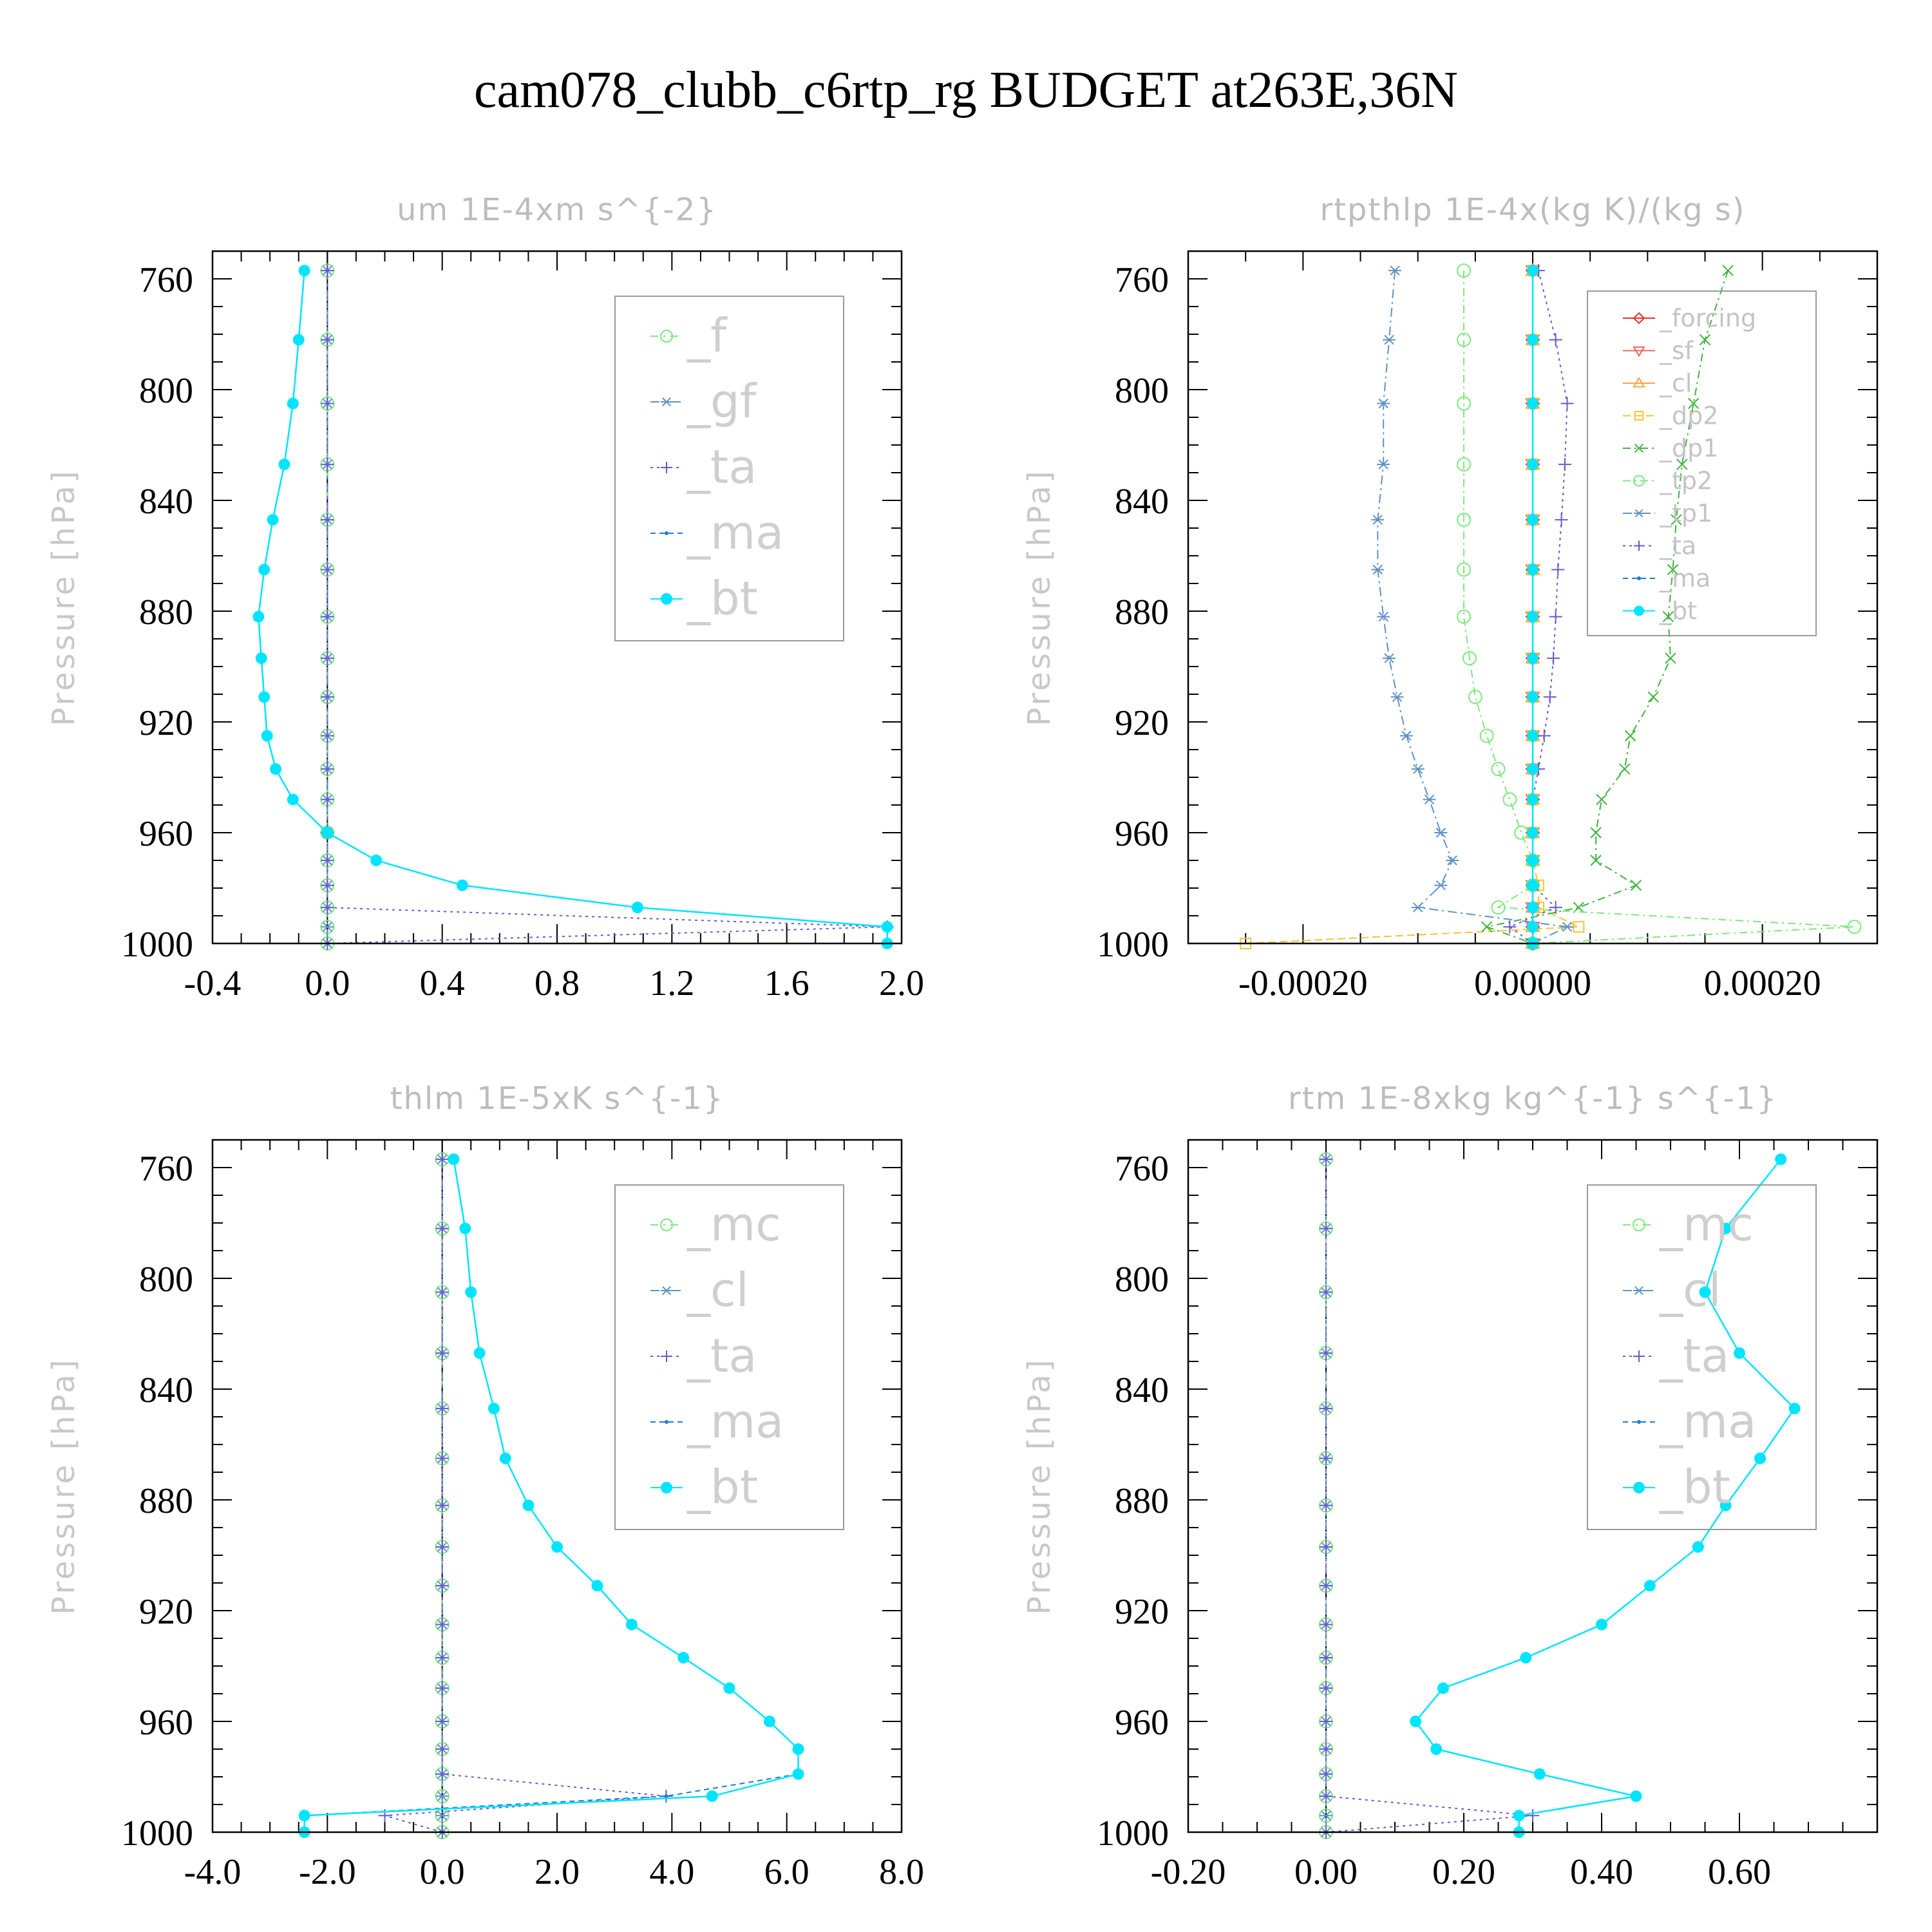  Describe the element at coordinates (1686, 481) in the screenshot. I see `legend-label: _tp2` at that location.